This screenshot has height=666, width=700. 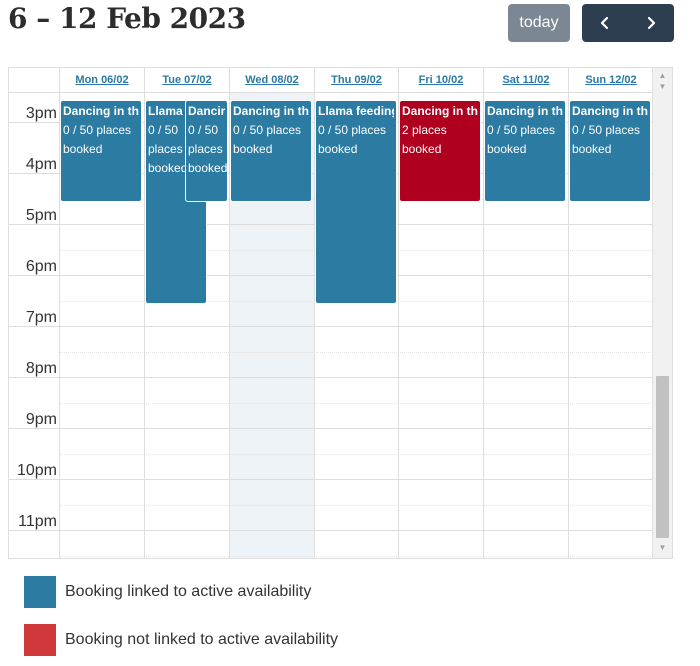 I want to click on chevron-left-icon, so click(x=604, y=23).